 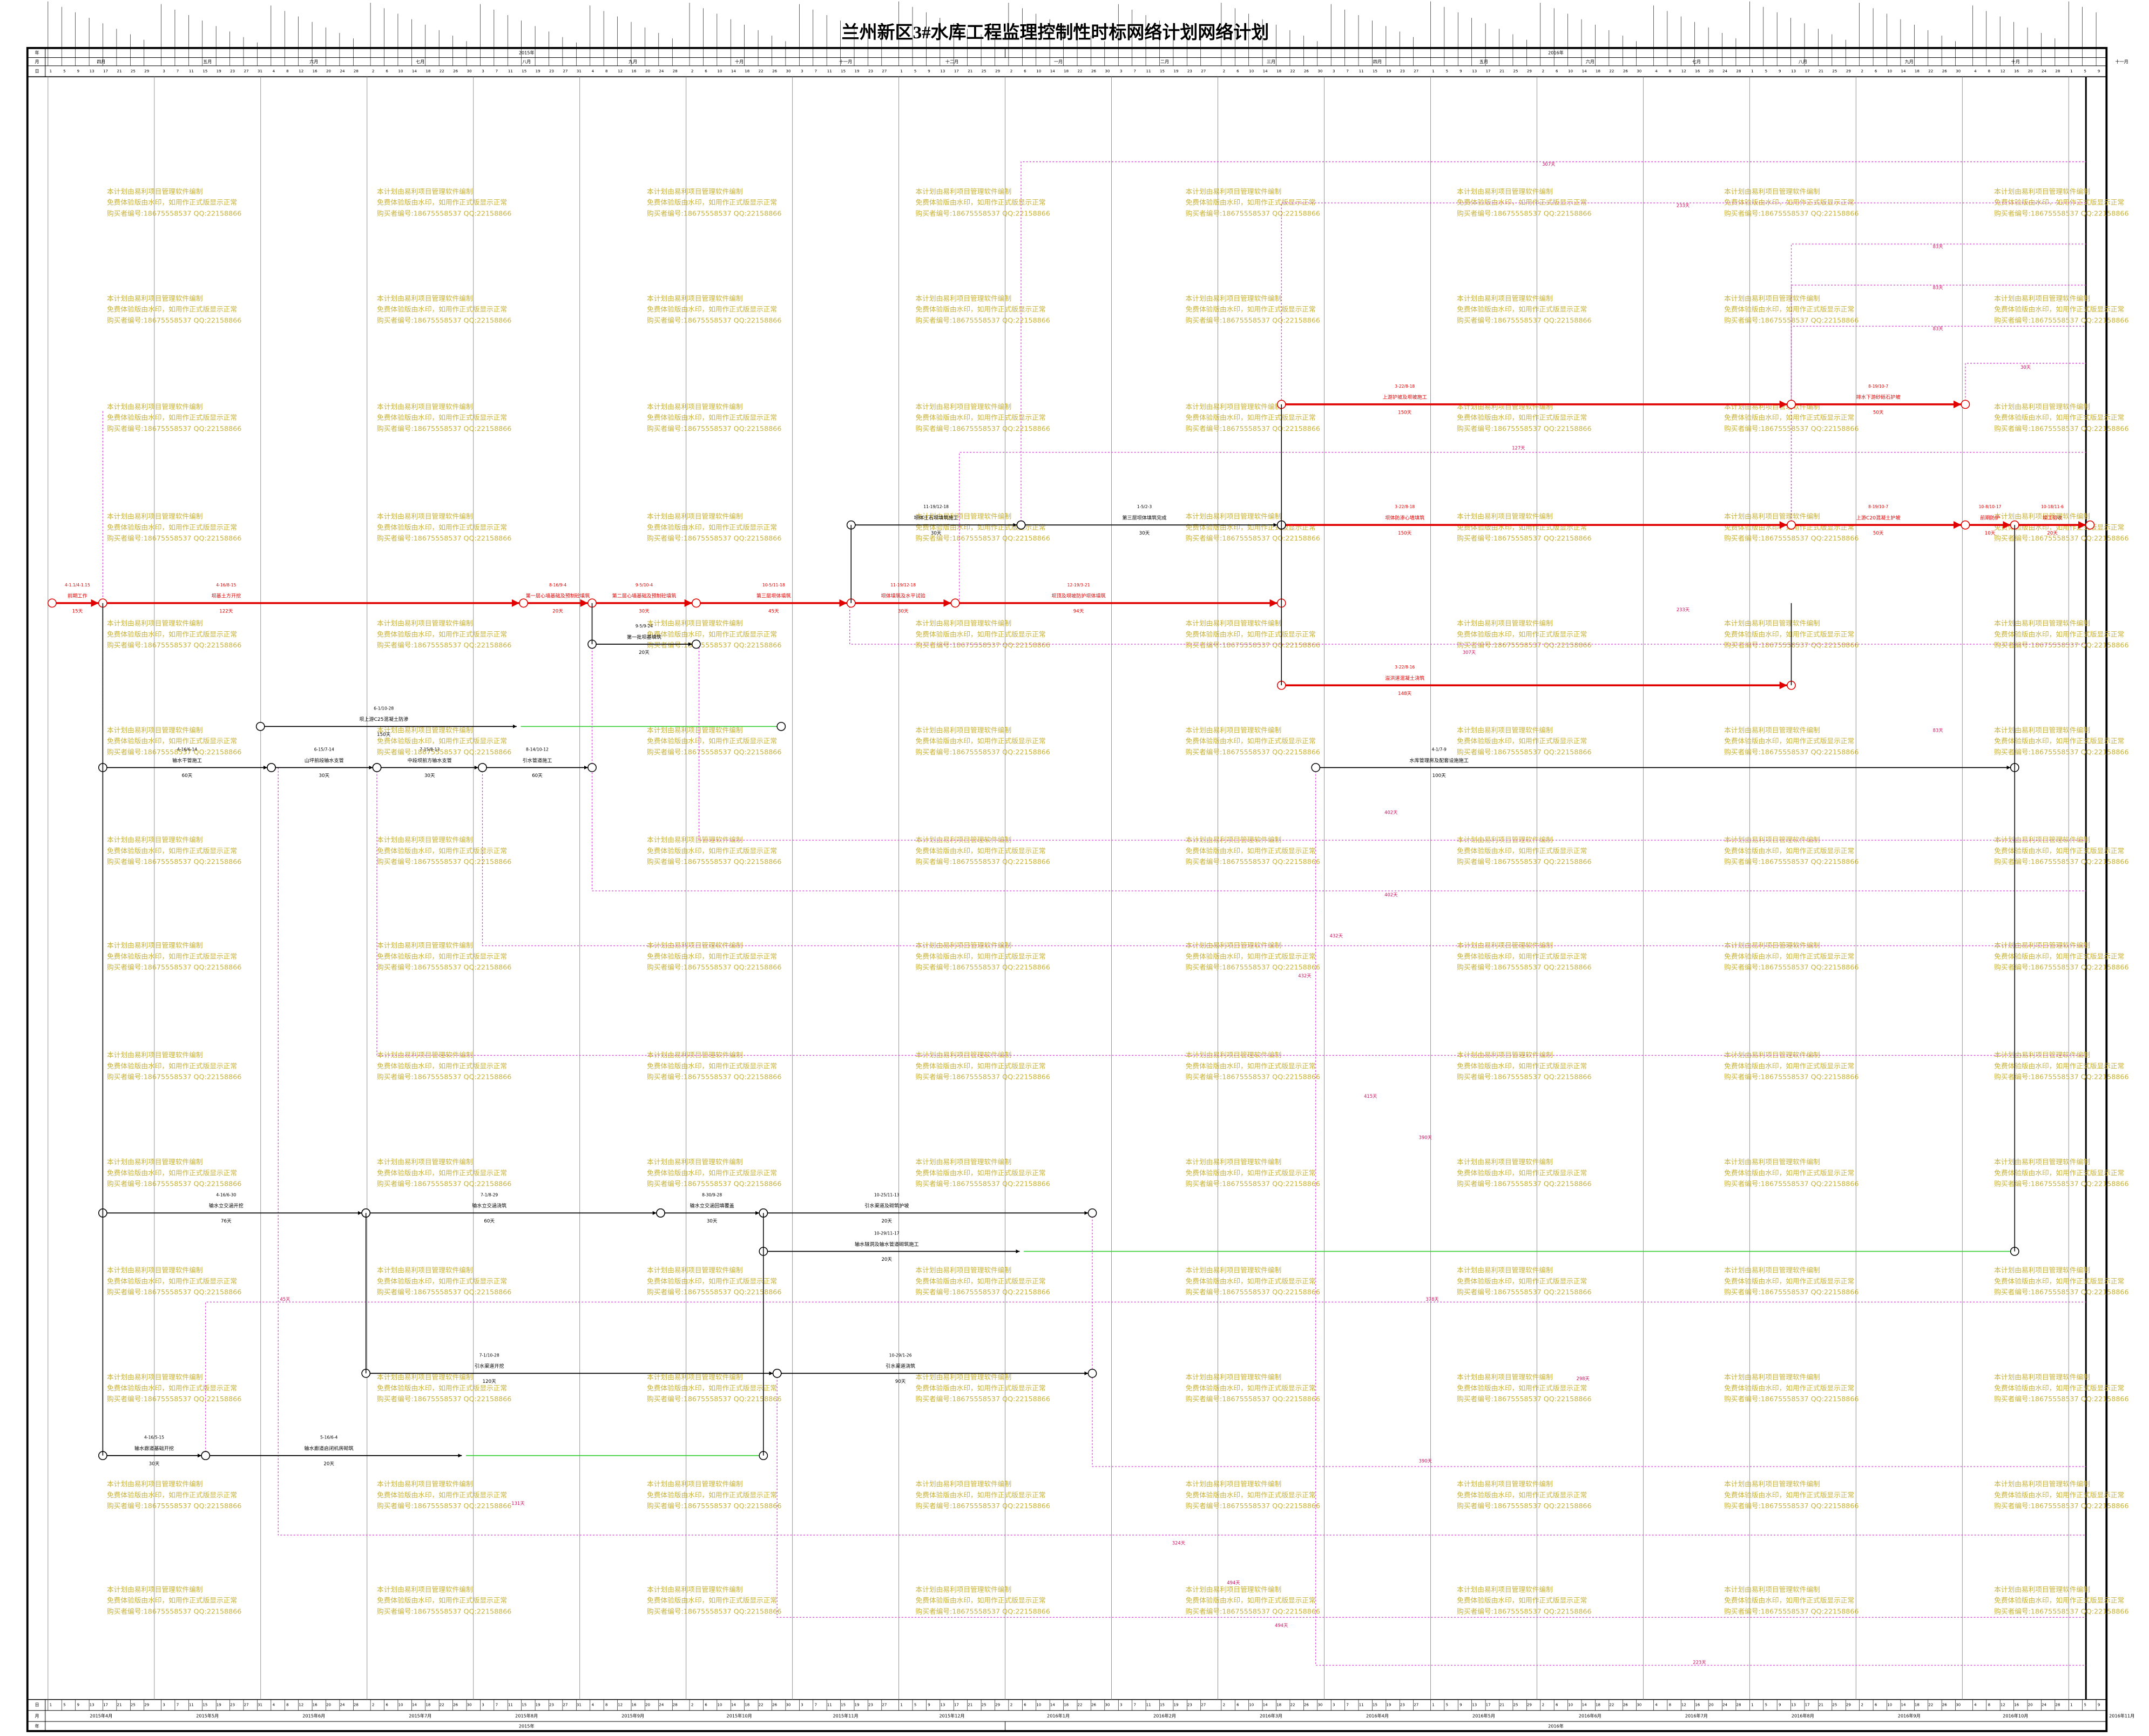 What do you see at coordinates (1469, 652) in the screenshot?
I see `float-label: 307天` at bounding box center [1469, 652].